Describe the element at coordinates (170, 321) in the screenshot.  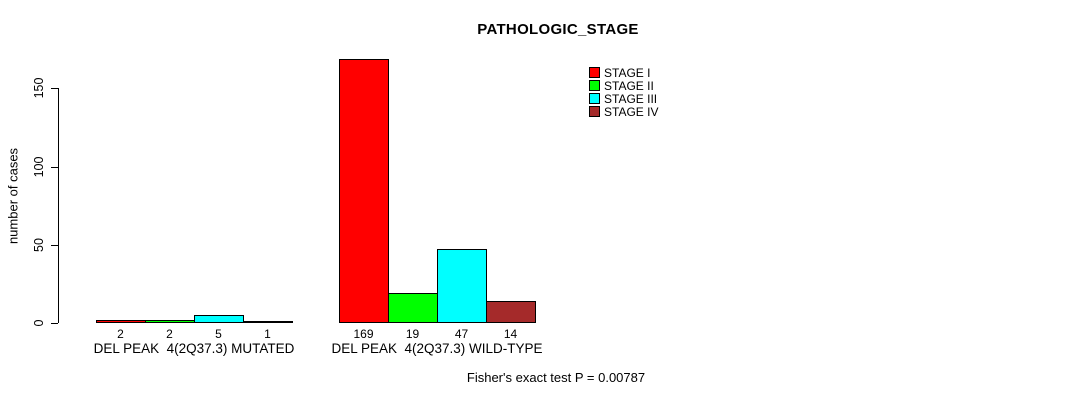
I see `bar-stage-ii-group1` at that location.